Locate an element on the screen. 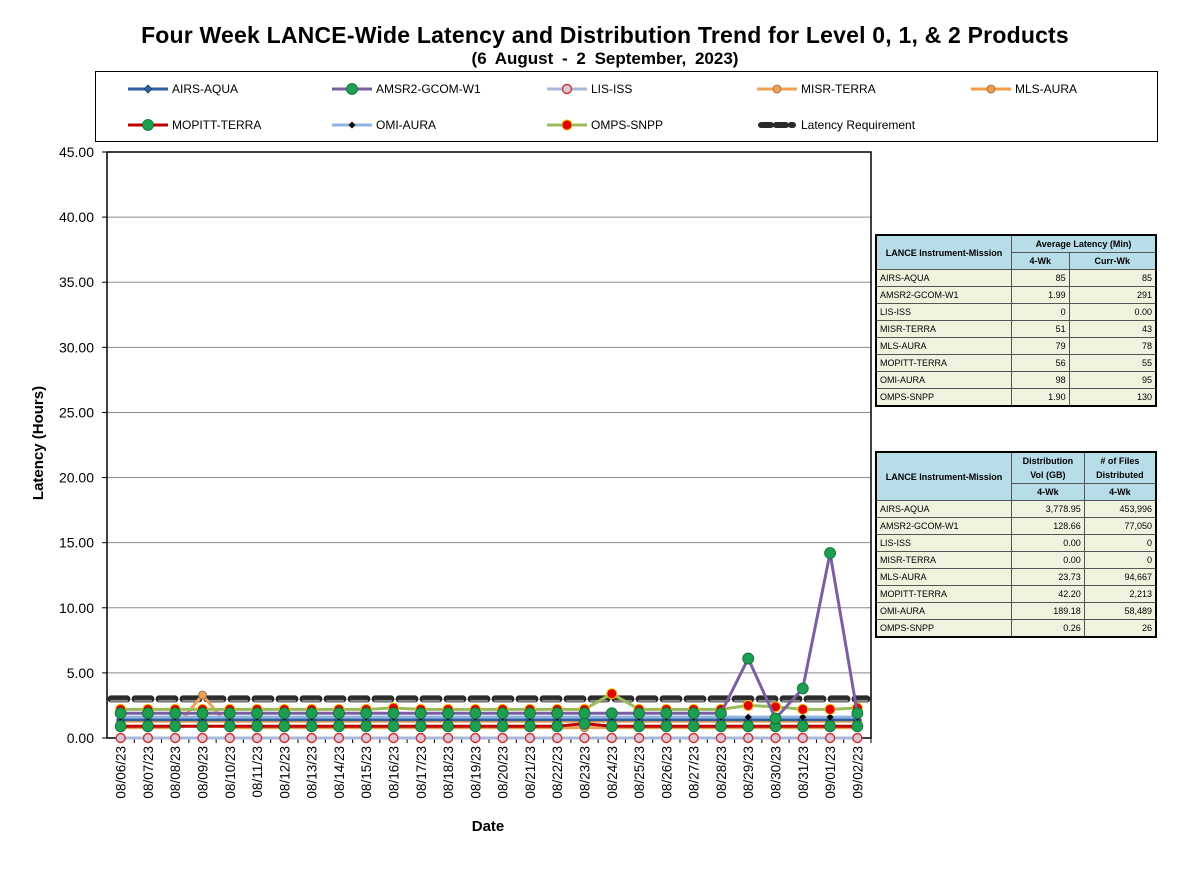 This screenshot has height=869, width=1197. latency-table-cell-mission: AMSR2-GCOM-W1 is located at coordinates (943, 295).